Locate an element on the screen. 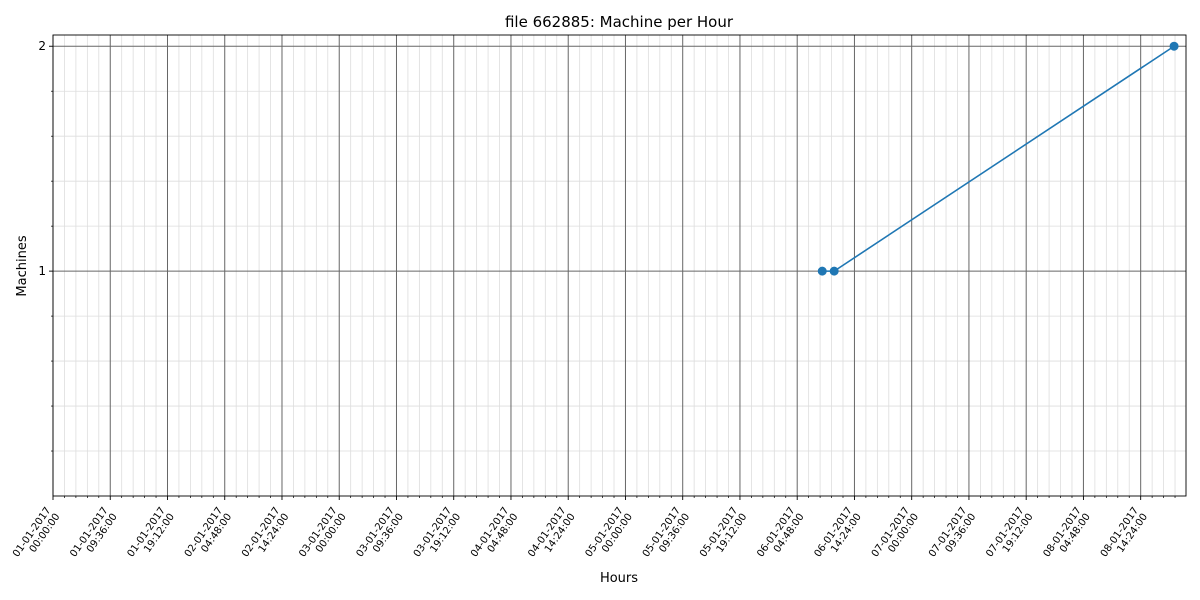  x-tick-label: 01-01-201709:36:00 is located at coordinates (93, 535).